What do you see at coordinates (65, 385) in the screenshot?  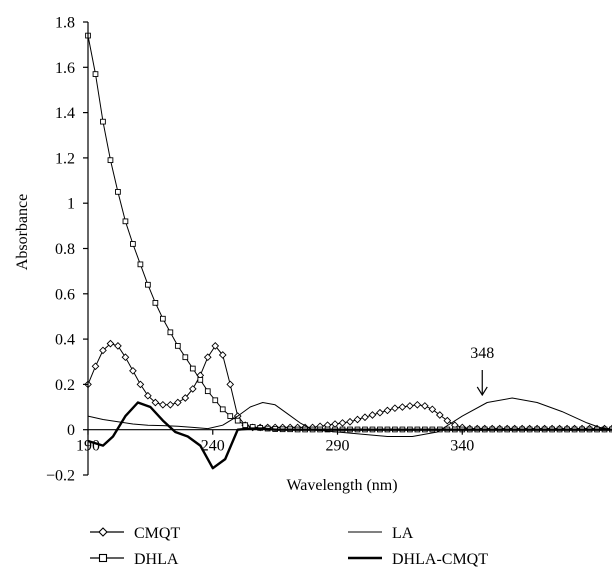 I see `y-tick-label: 0.2` at bounding box center [65, 385].